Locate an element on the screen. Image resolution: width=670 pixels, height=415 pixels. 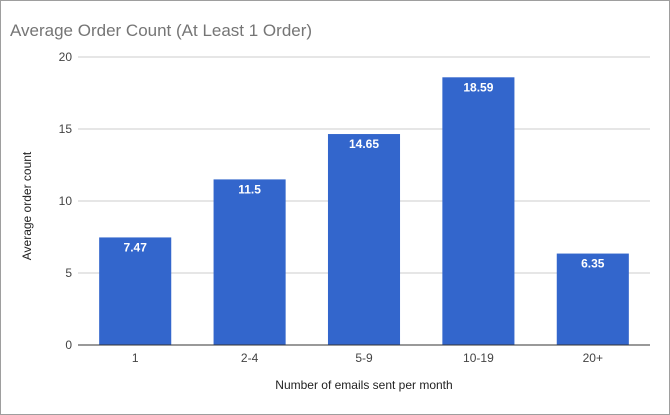
y-tick-label: 15 is located at coordinates (66, 129).